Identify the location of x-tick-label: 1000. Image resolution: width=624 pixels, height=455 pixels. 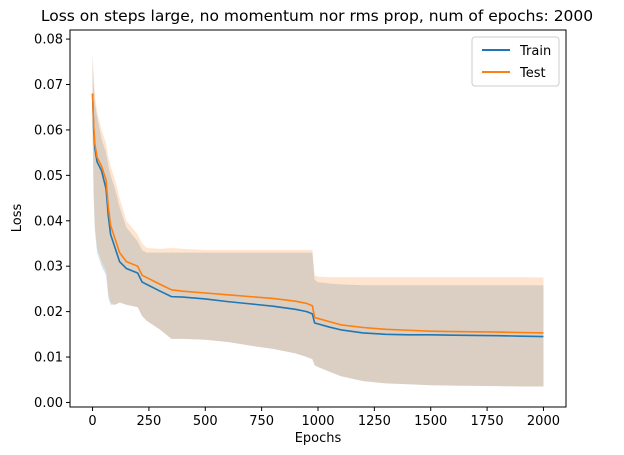
(317, 421).